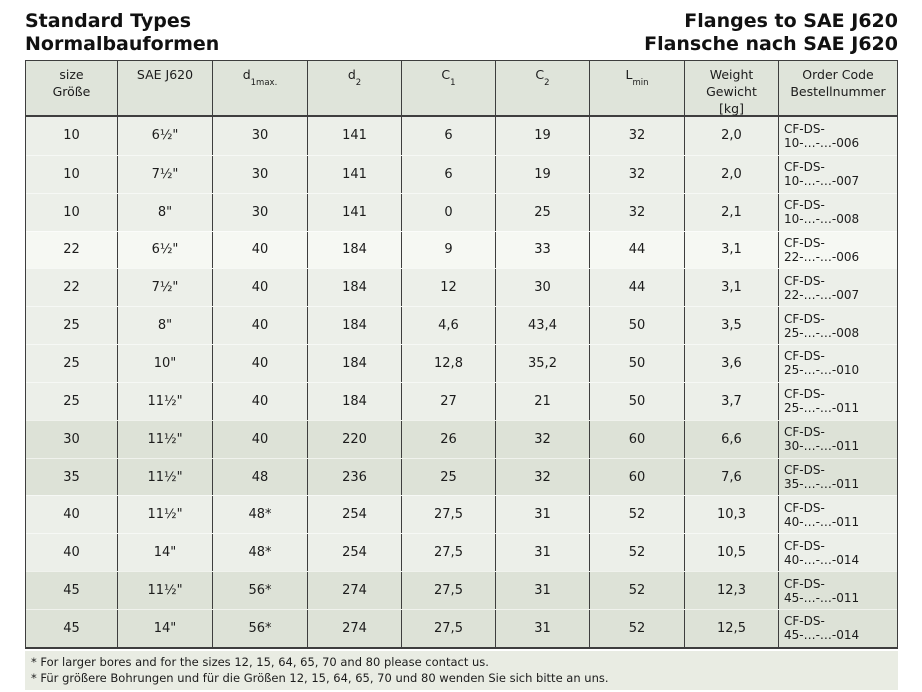 The width and height of the screenshot is (922, 692). Describe the element at coordinates (732, 212) in the screenshot. I see `cell-weight: 2,1` at that location.